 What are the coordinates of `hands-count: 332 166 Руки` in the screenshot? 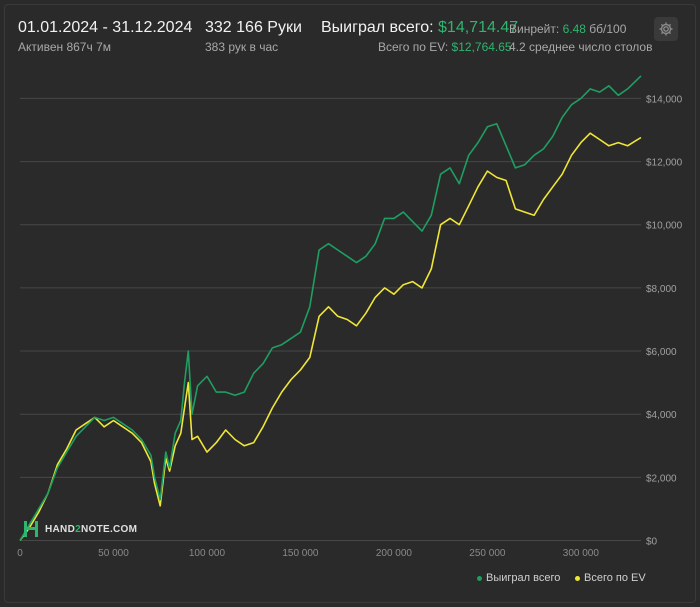 It's located at (253, 27).